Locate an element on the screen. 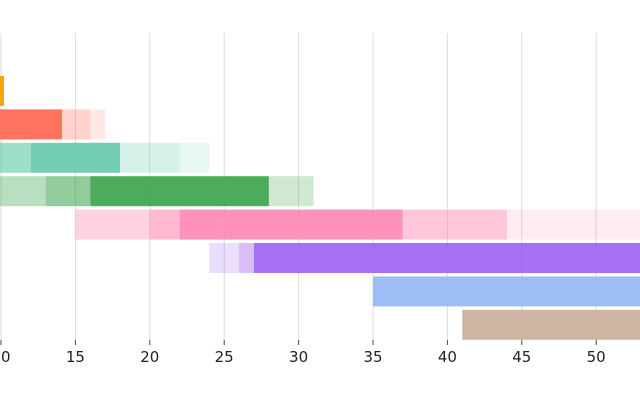 Image resolution: width=640 pixels, height=400 pixels. x-tick-label-50: 50 is located at coordinates (596, 357).